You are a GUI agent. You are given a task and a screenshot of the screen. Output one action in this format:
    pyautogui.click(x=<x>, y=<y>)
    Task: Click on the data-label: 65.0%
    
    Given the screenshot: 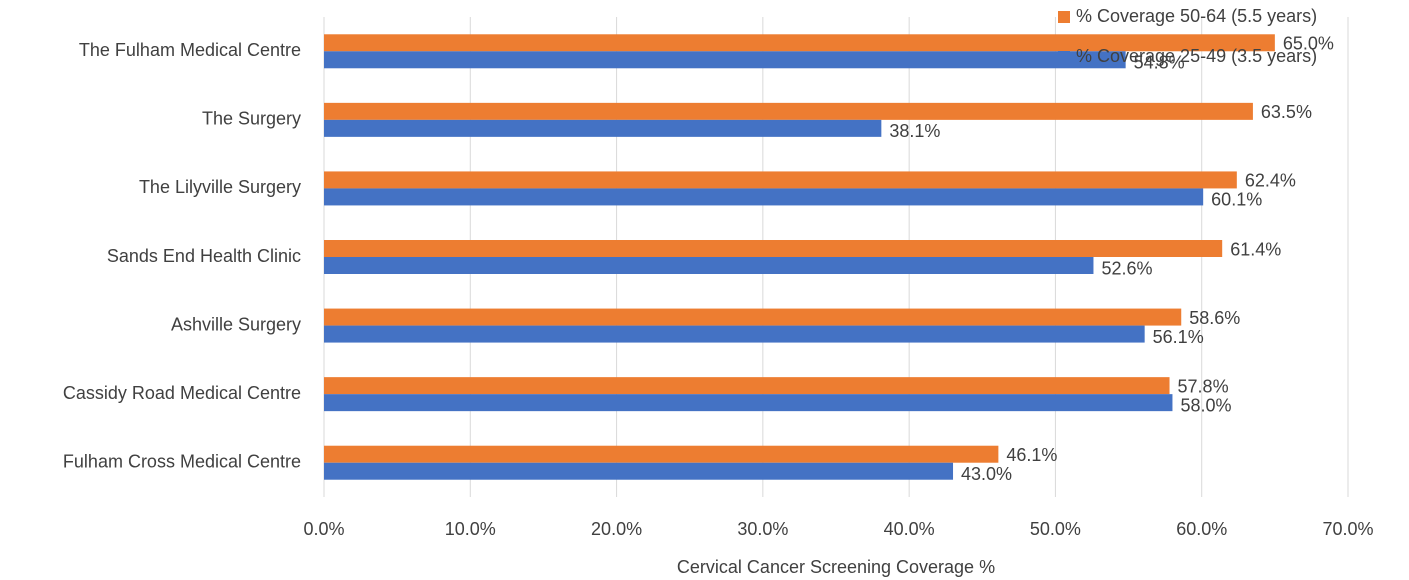 What is the action you would take?
    pyautogui.click(x=1308, y=44)
    